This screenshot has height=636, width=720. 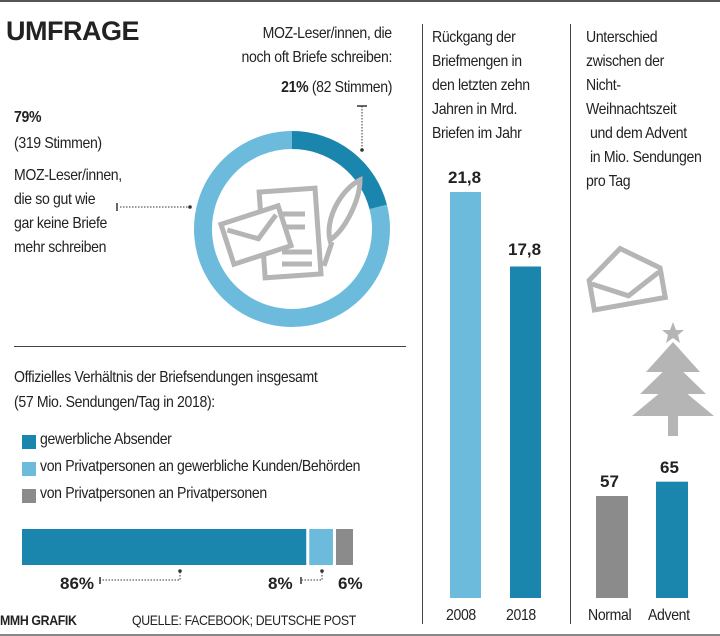 I want to click on share-label-86: 86%, so click(x=77, y=583).